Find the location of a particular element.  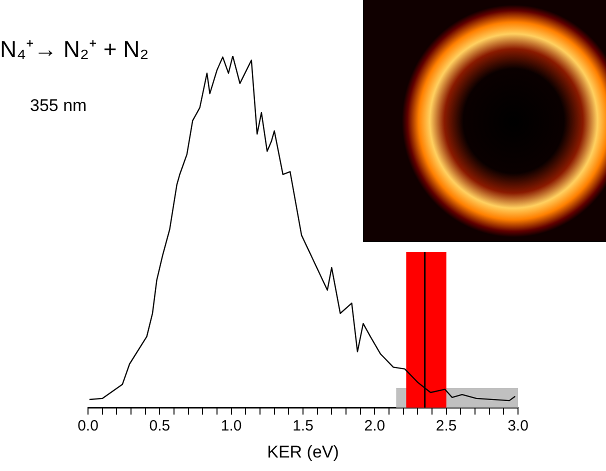

x-axis-title: KER (eV) is located at coordinates (303, 452).